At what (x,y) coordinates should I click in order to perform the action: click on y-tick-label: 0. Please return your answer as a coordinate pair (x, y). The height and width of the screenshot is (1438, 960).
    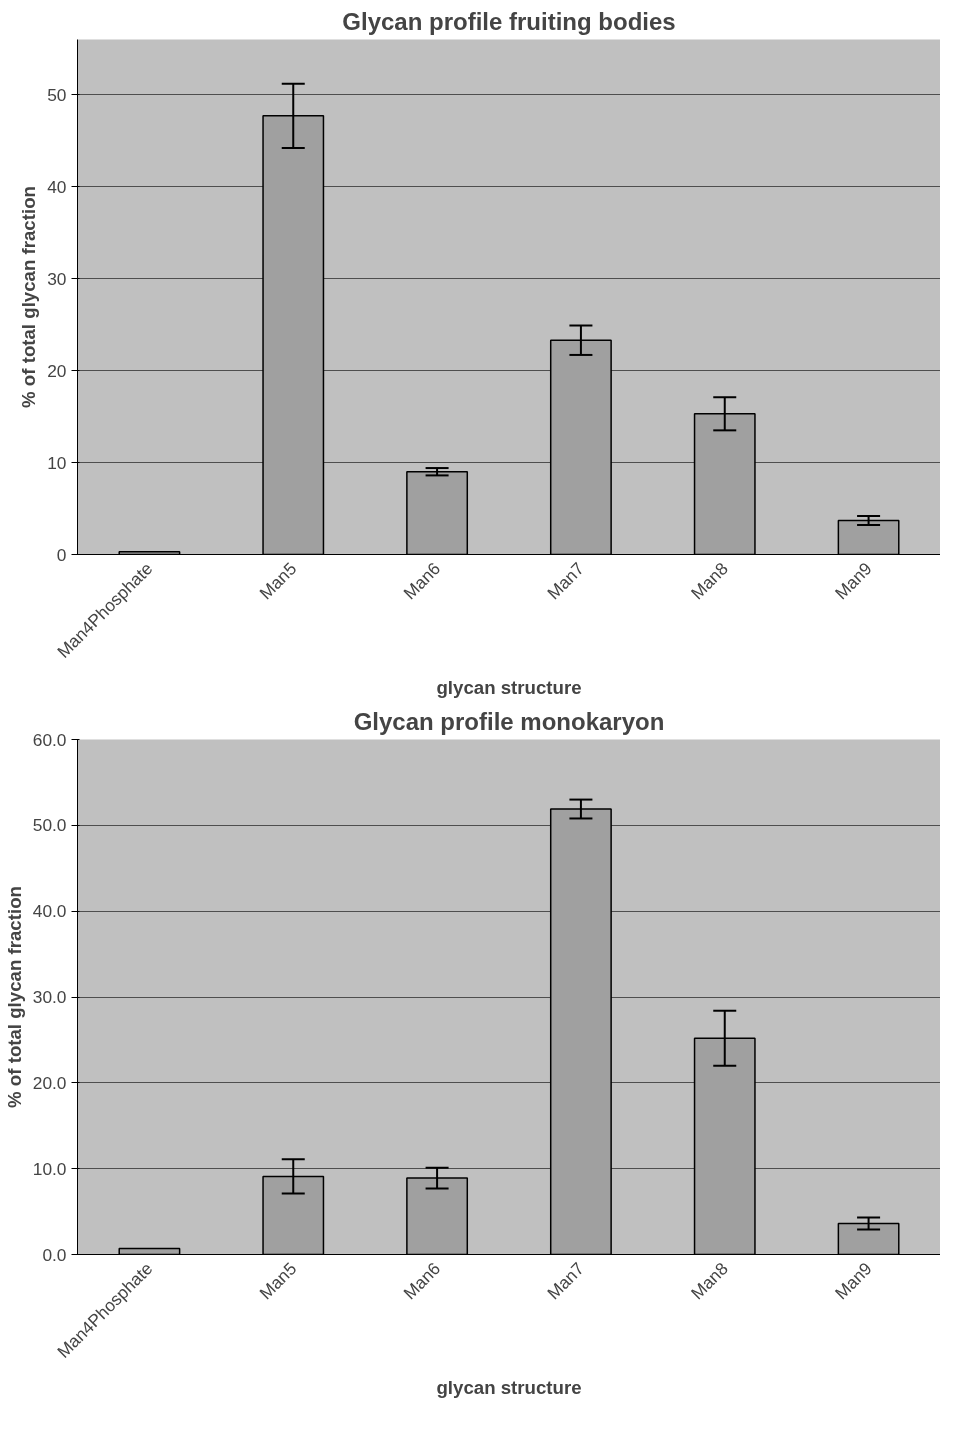
    Looking at the image, I should click on (61, 554).